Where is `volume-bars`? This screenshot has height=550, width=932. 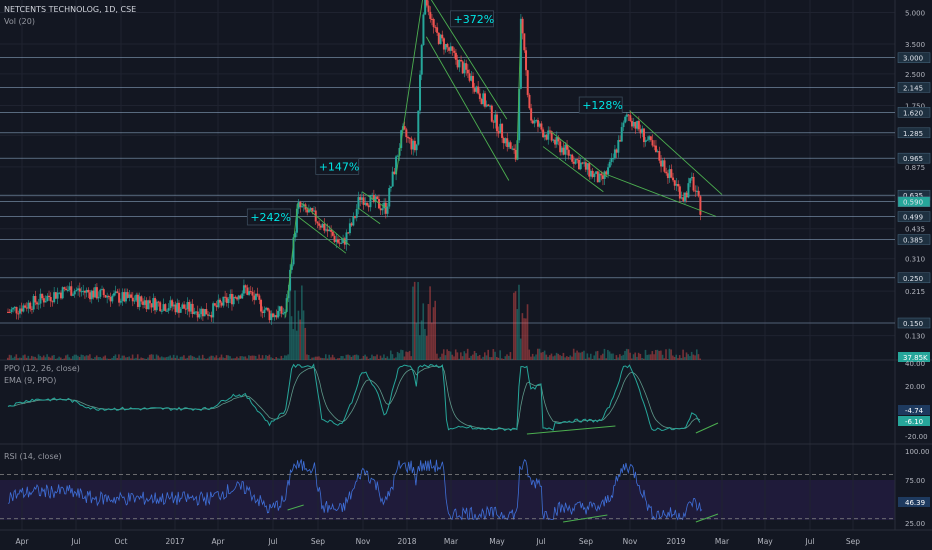
volume-bars is located at coordinates (354, 320).